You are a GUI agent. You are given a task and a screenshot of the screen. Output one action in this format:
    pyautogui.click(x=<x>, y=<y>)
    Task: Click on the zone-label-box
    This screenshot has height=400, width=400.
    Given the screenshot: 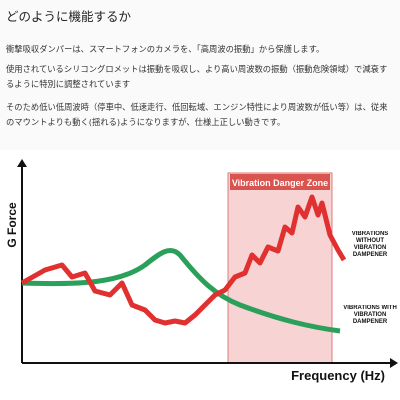 What is the action you would take?
    pyautogui.click(x=280, y=182)
    